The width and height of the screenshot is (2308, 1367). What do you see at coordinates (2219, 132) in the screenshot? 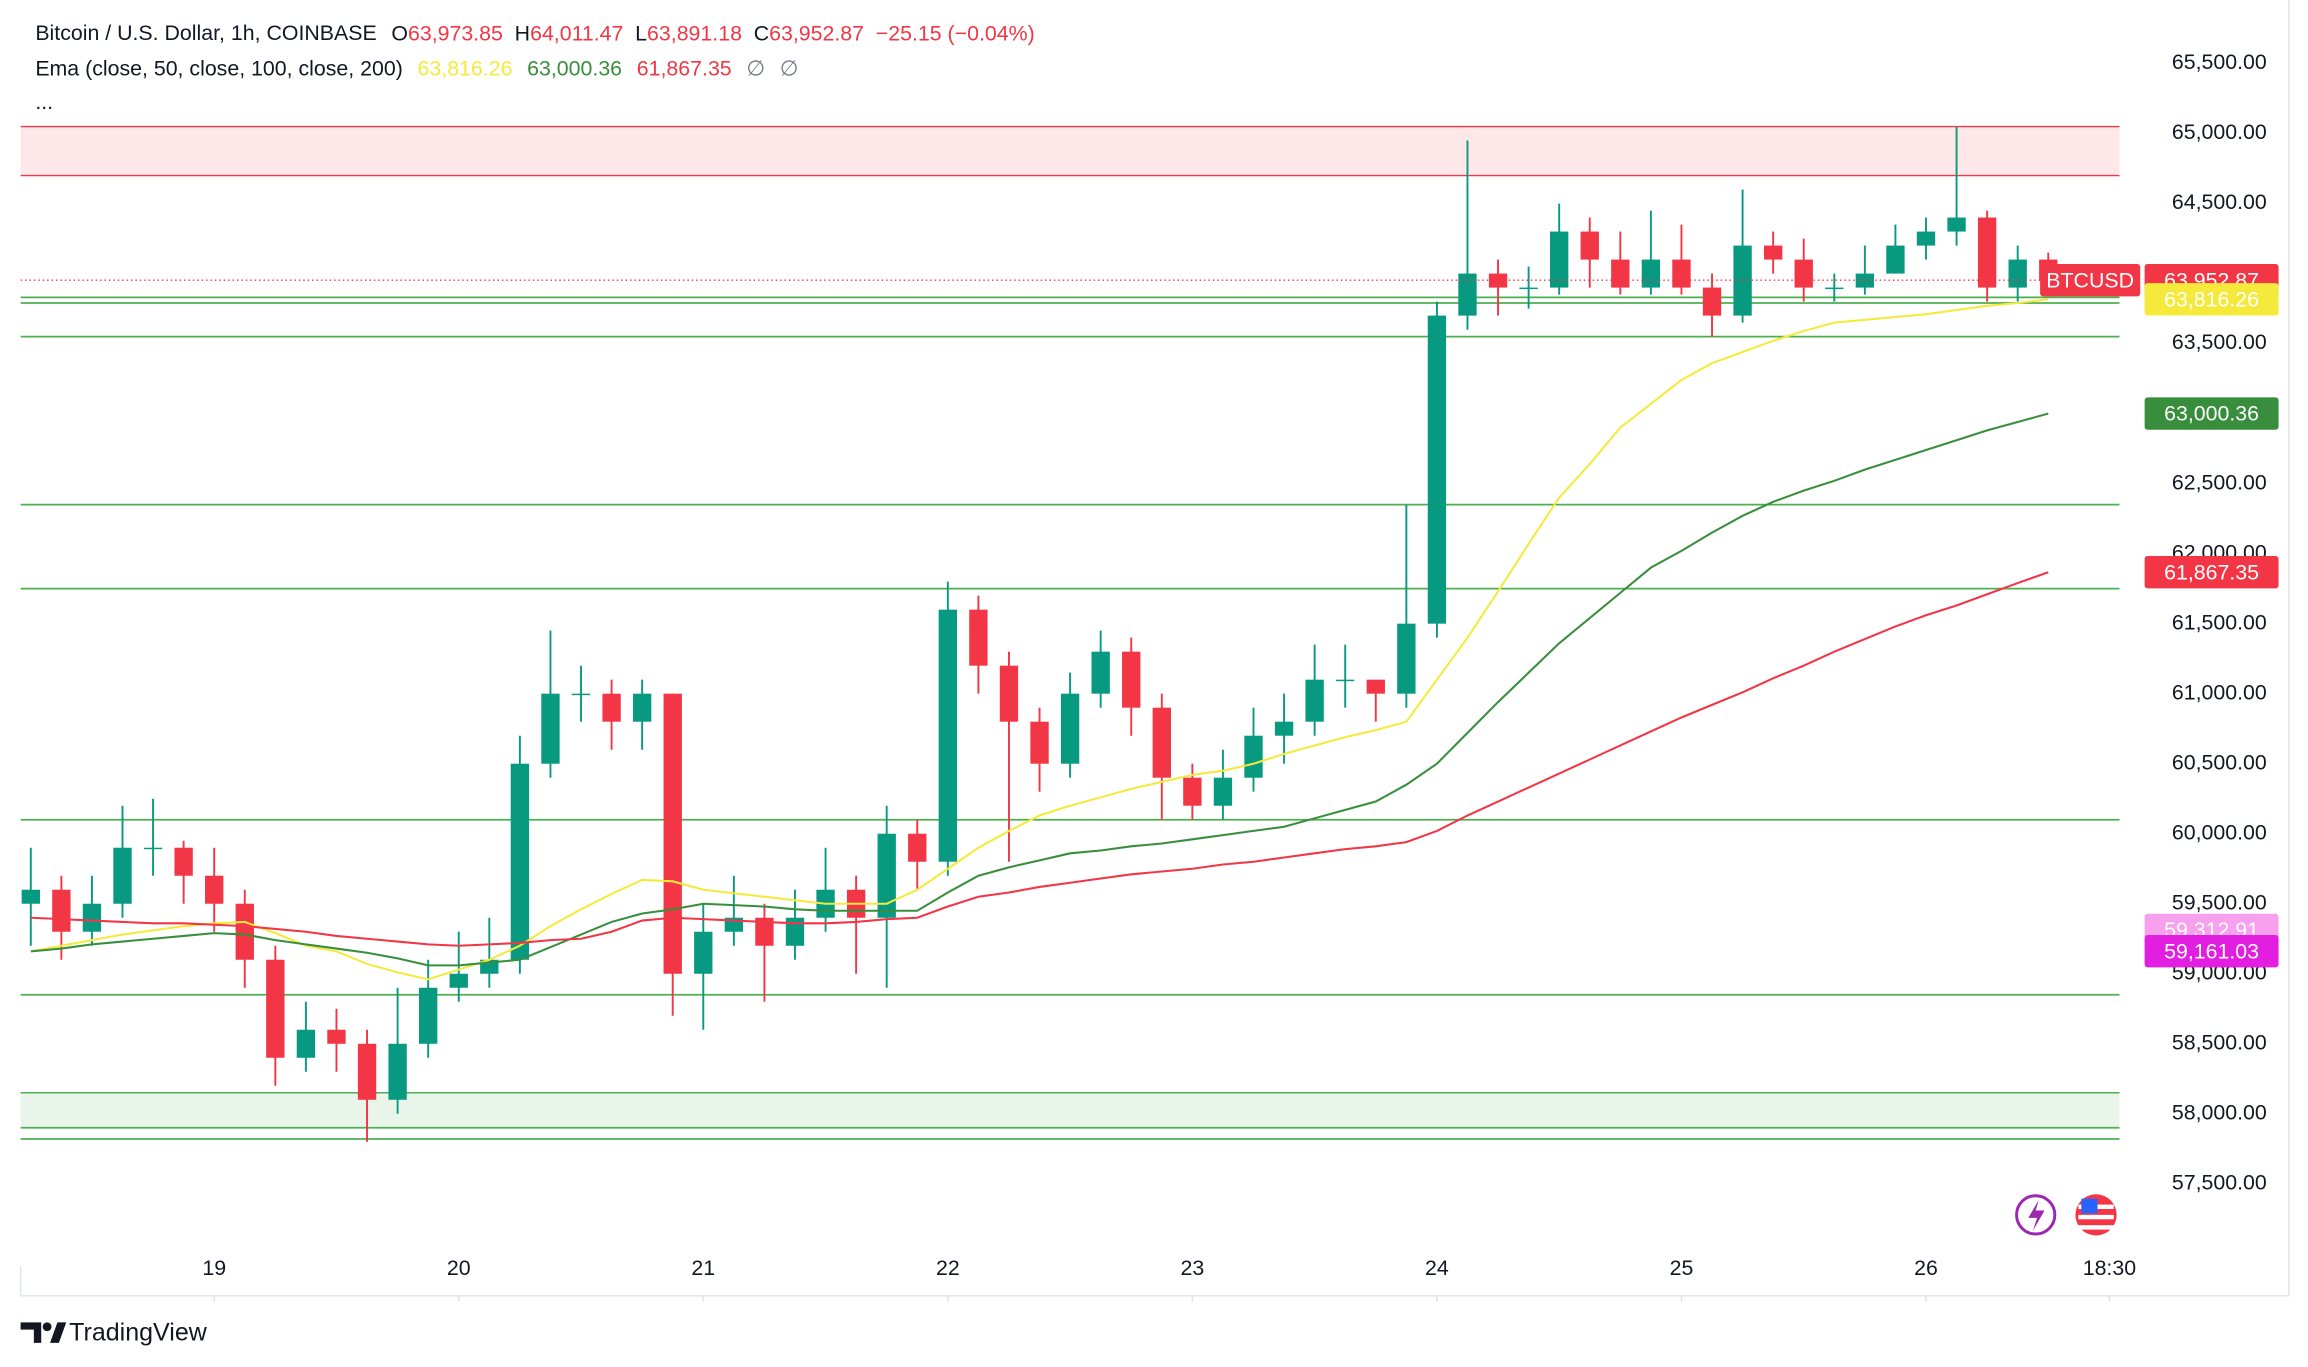
I see `y-tick-label: 65,000.00` at bounding box center [2219, 132].